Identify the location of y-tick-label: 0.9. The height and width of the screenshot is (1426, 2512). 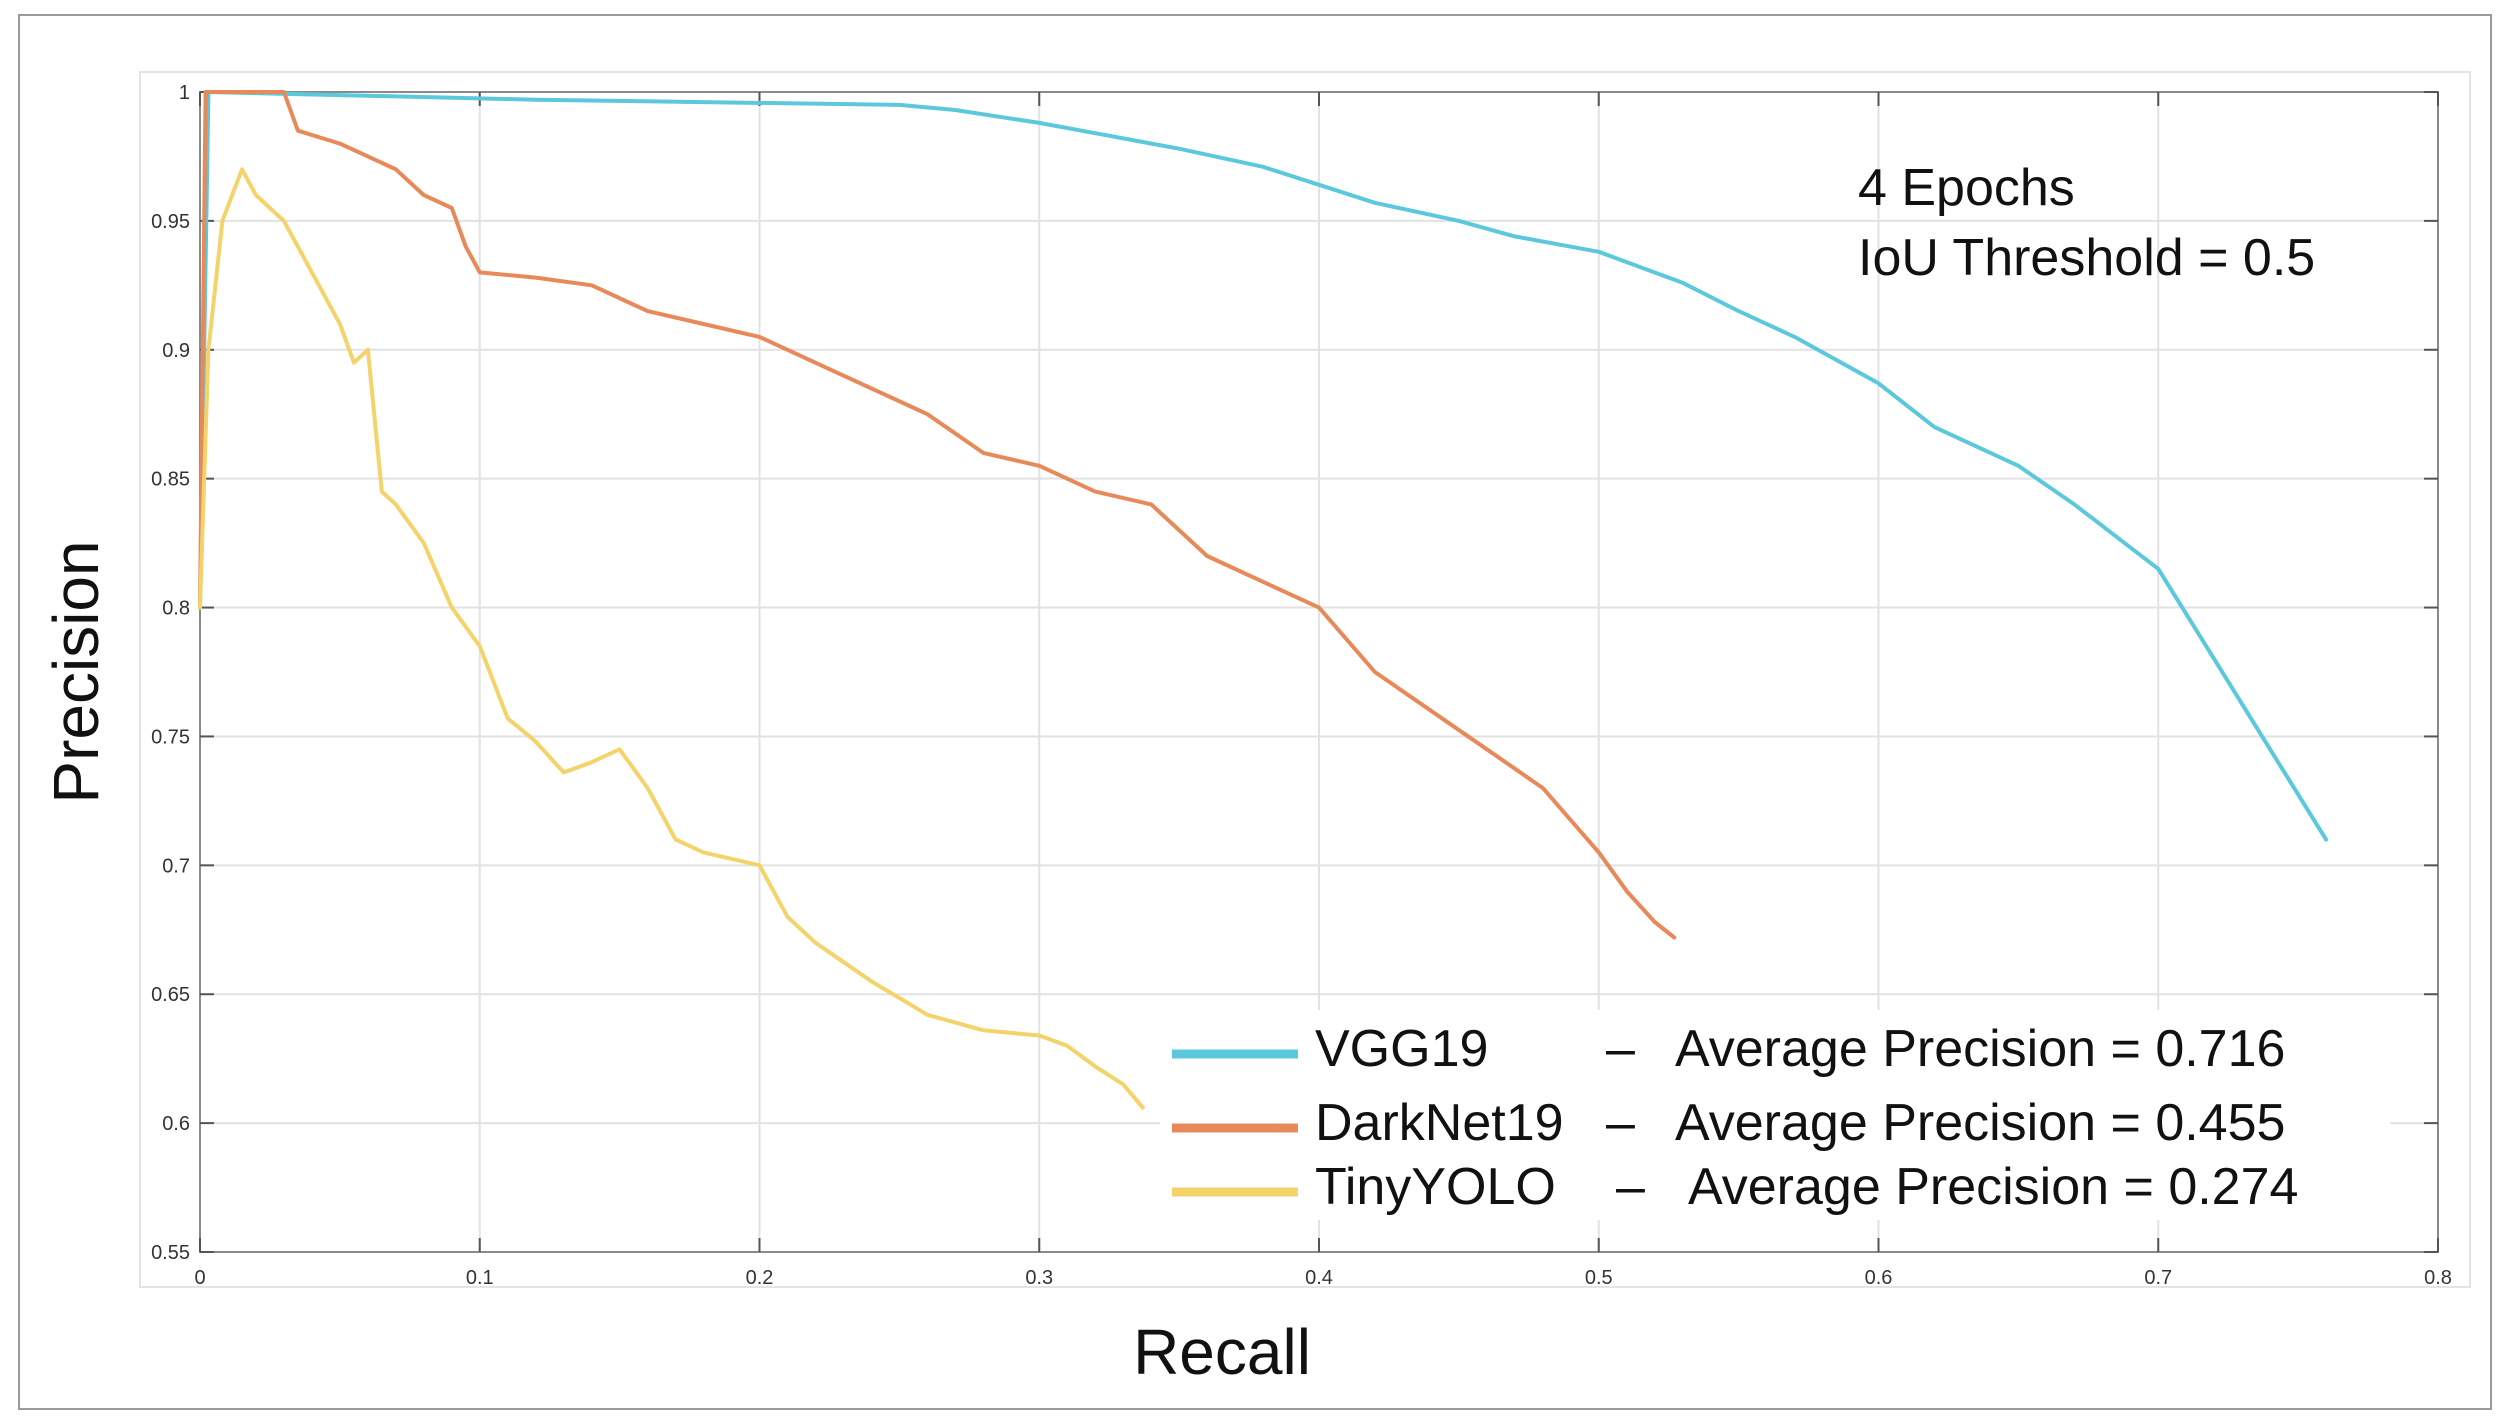
(176, 351).